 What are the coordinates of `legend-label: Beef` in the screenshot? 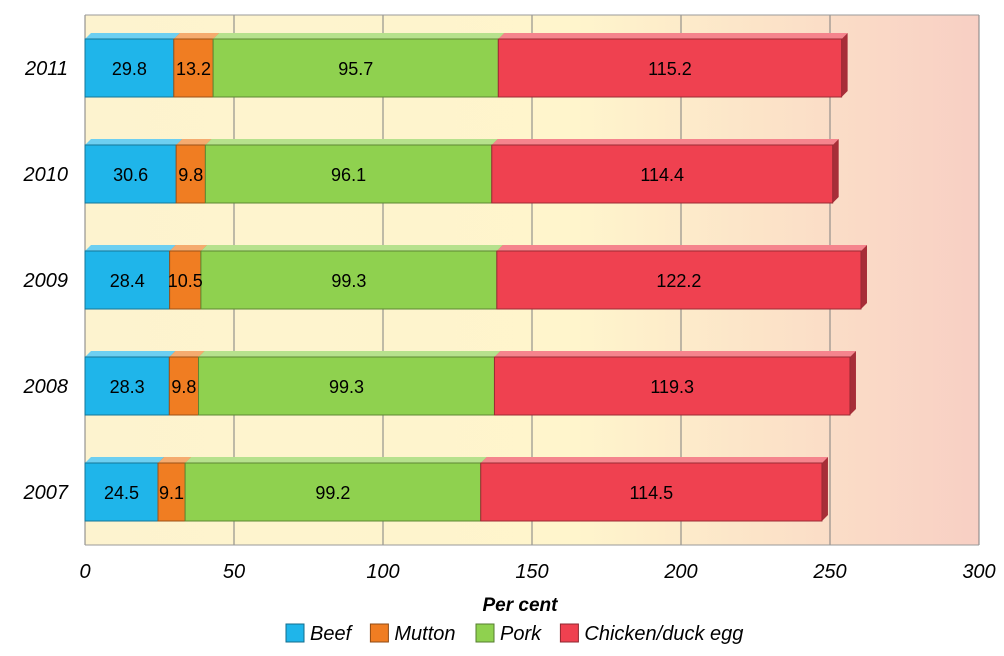 It's located at (332, 634).